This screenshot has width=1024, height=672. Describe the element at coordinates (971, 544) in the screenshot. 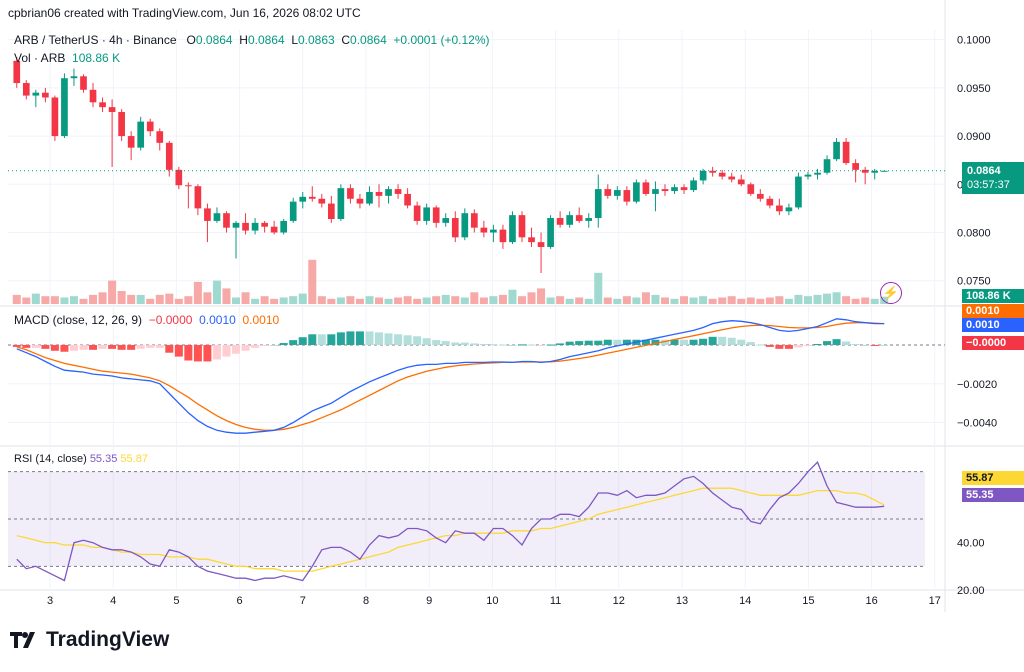

I see `rsi-tick-label: 40.00` at that location.